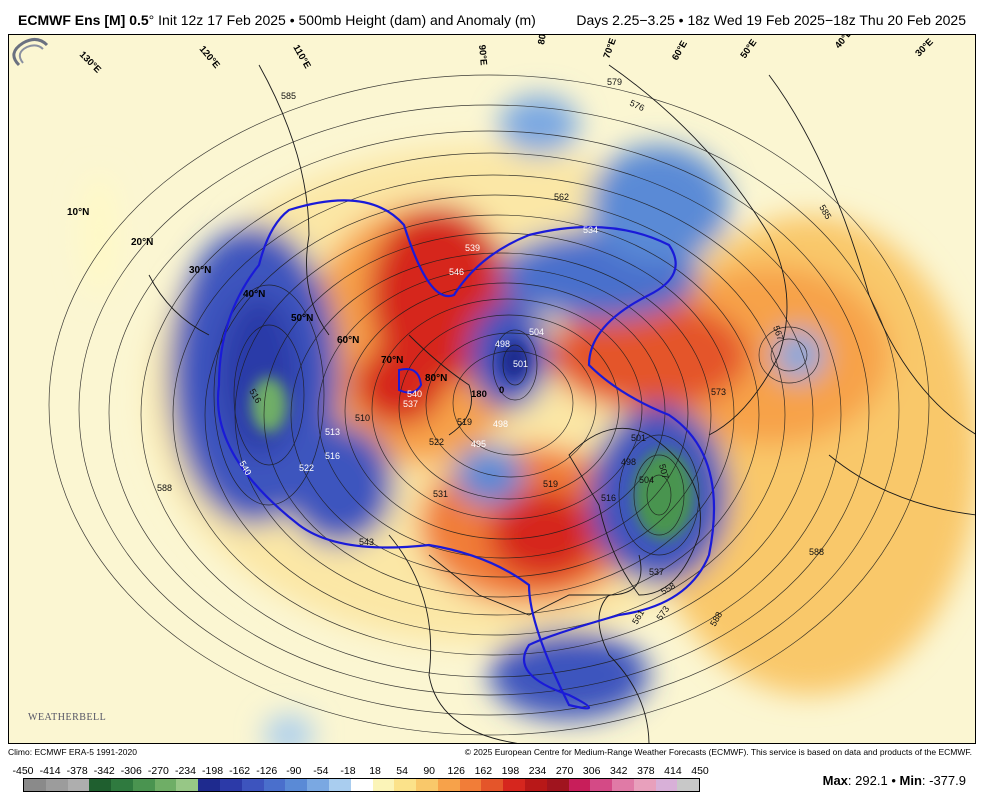 This screenshot has width=984, height=808. What do you see at coordinates (483, 771) in the screenshot?
I see `legend-tick-label: 162` at bounding box center [483, 771].